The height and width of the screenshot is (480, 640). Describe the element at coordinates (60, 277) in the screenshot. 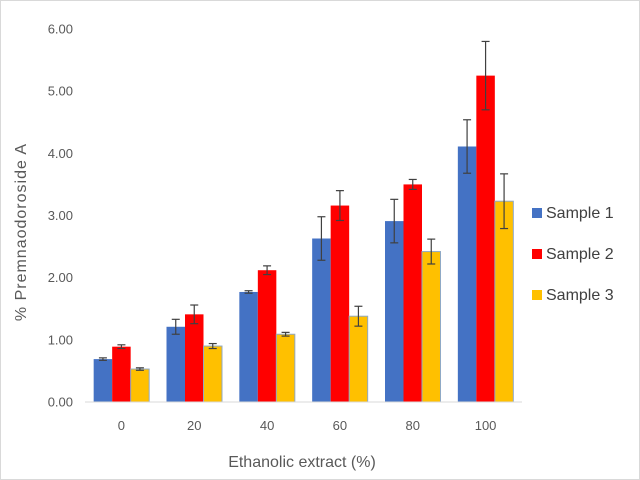

I see `y-tick-label: 2.00` at that location.